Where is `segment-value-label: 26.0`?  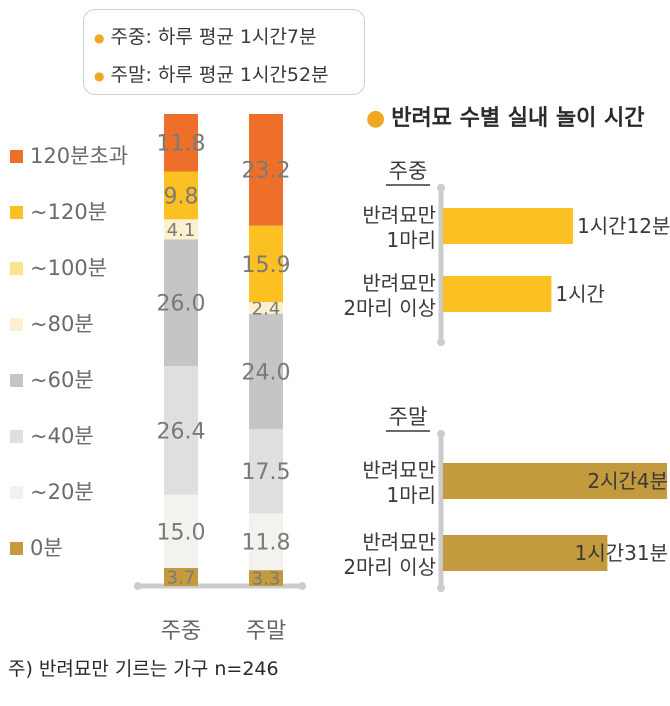
segment-value-label: 26.0 is located at coordinates (181, 304).